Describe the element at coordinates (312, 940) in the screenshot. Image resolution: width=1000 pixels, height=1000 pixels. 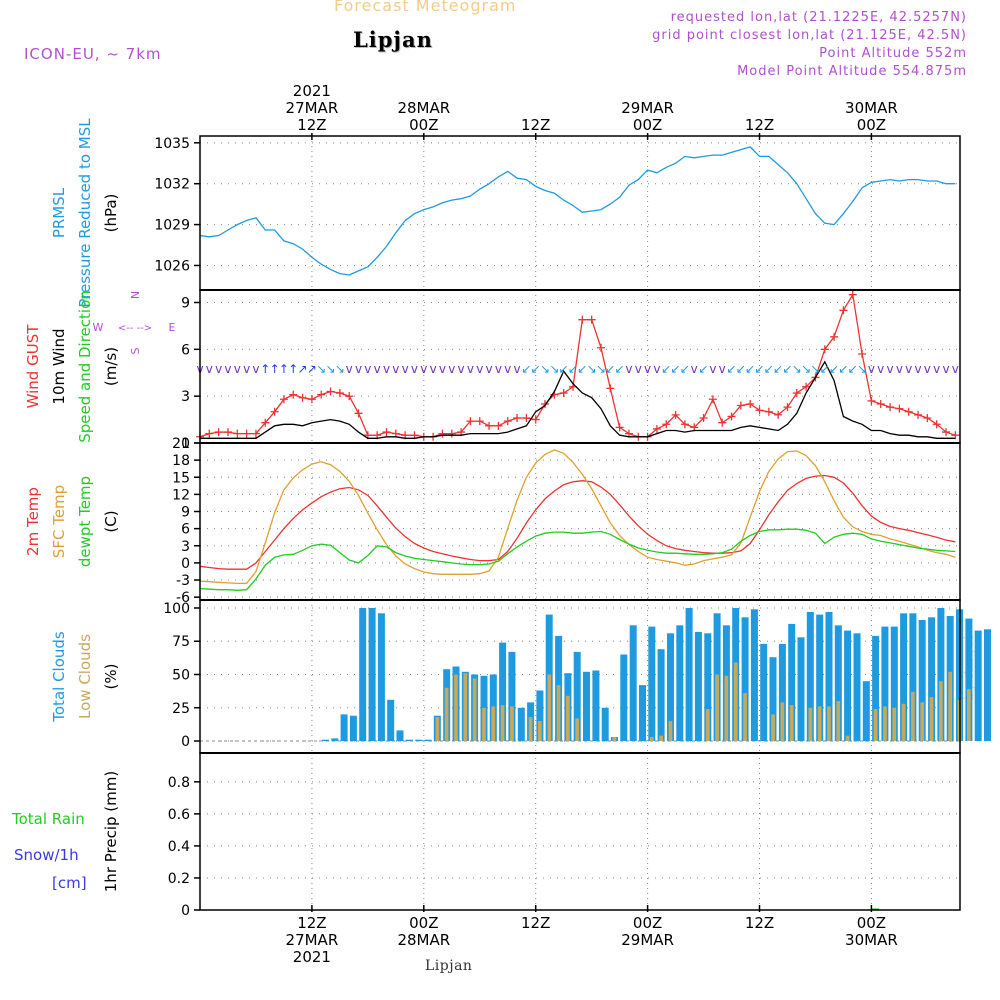
I see `bottom-time-label: 27MAR` at that location.